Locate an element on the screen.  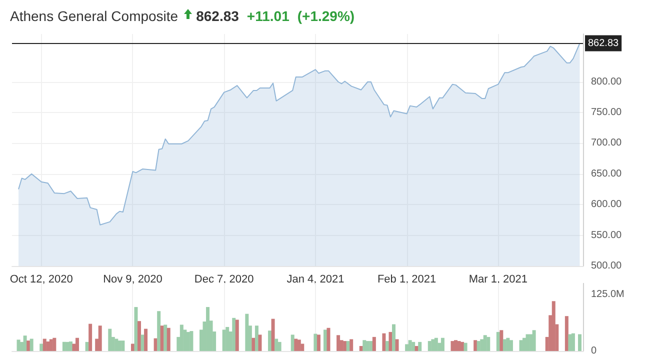
ref-line-label: 862.83 is located at coordinates (604, 43).